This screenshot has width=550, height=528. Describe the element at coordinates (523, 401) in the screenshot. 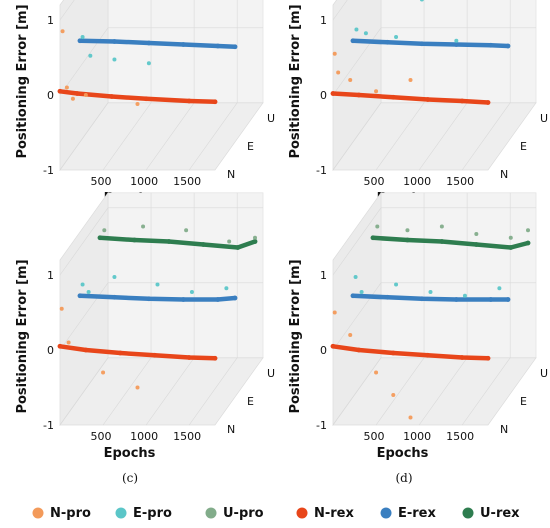

I see `depth-tick-label: E` at that location.